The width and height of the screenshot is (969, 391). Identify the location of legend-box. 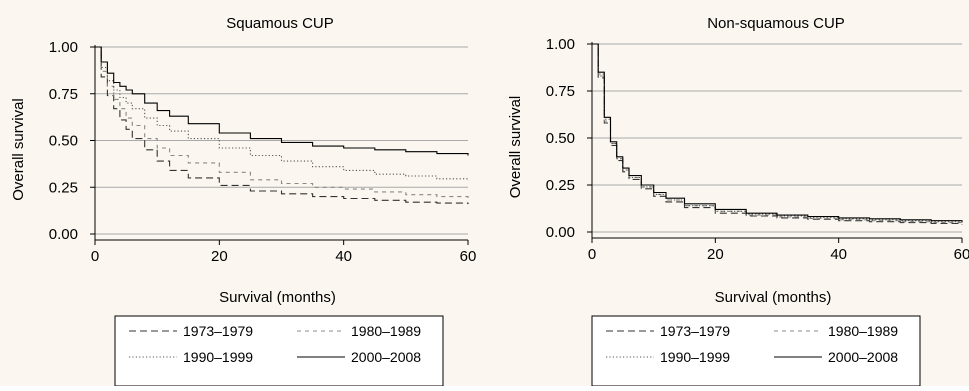
(756, 351).